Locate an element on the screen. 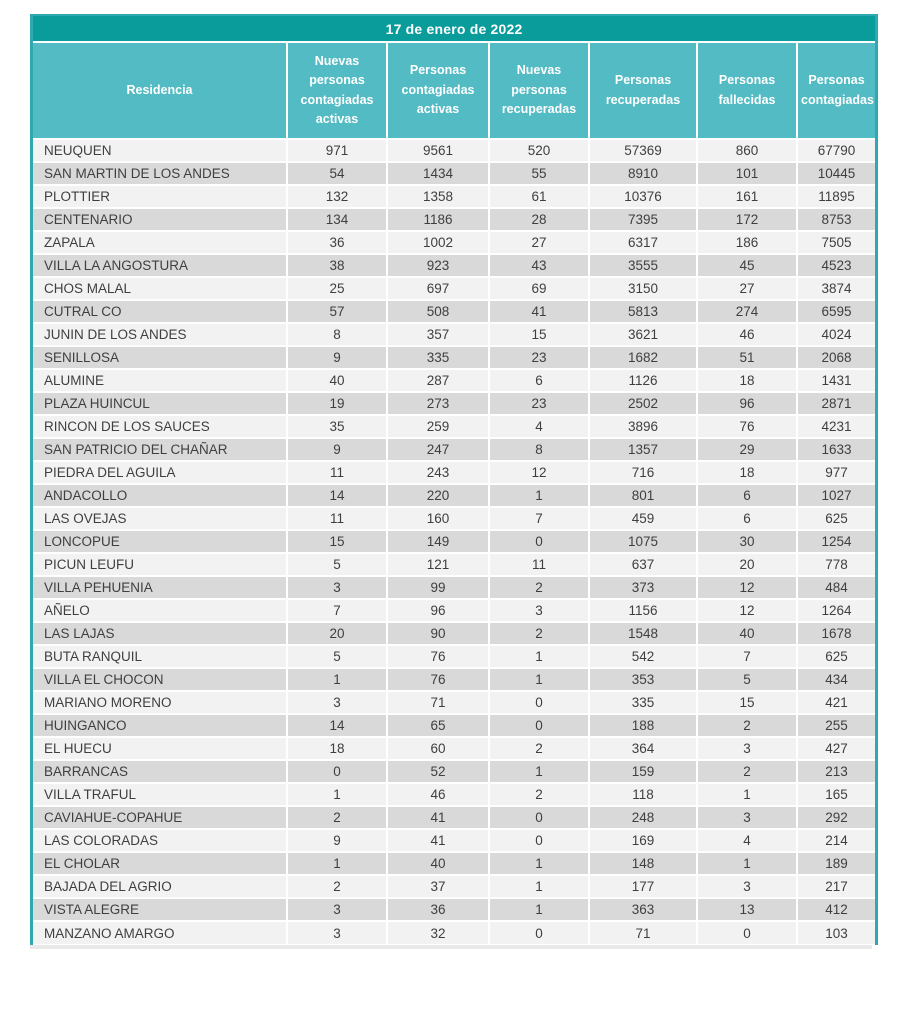 Image resolution: width=902 pixels, height=1024 pixels. value-cell: 716 is located at coordinates (644, 473).